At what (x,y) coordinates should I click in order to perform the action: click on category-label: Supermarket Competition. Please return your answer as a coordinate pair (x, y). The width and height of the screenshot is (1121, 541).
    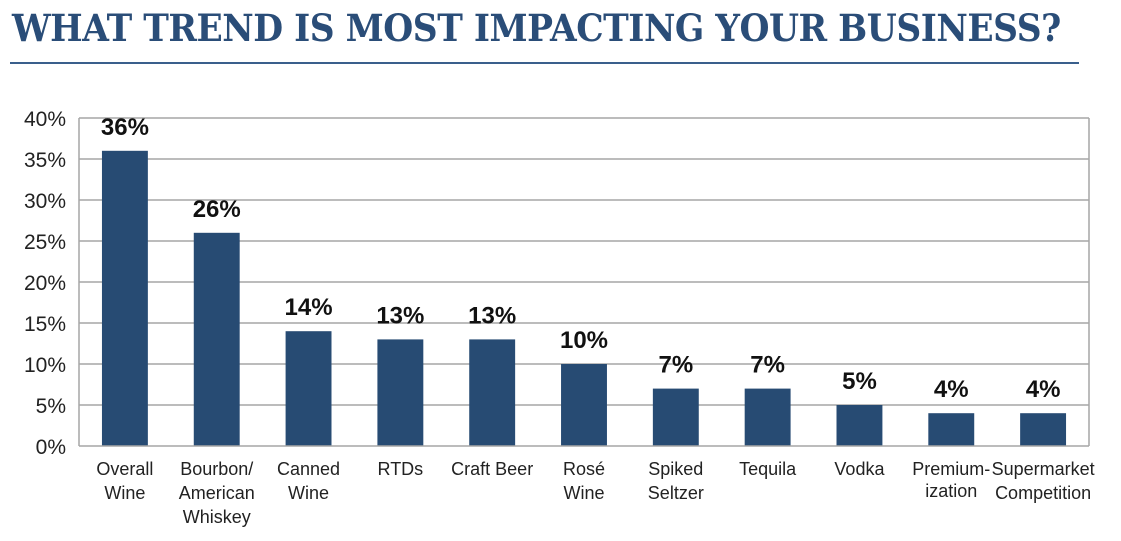
    Looking at the image, I should click on (1043, 481).